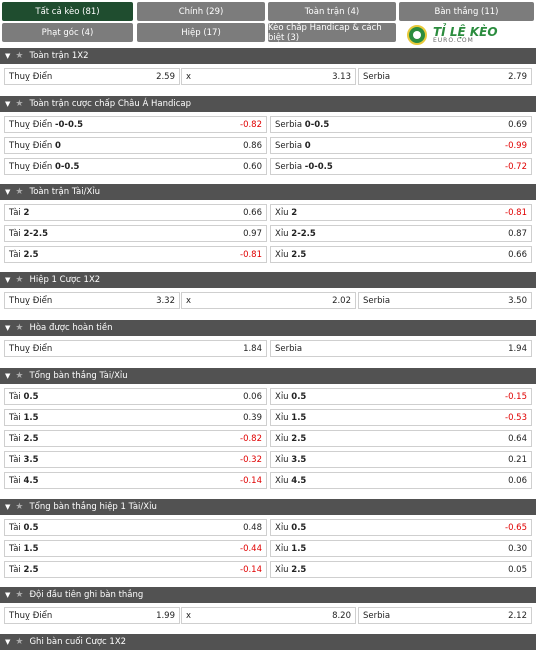  What do you see at coordinates (268, 328) in the screenshot?
I see `section-header: ▼ ★ Hòa được hoàn tiền` at bounding box center [268, 328].